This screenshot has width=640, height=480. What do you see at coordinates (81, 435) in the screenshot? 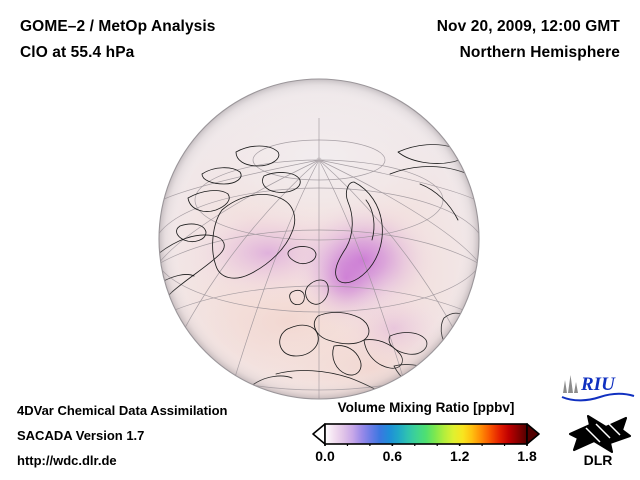
I see `footer-version-label: SACADA Version 1.7` at bounding box center [81, 435].